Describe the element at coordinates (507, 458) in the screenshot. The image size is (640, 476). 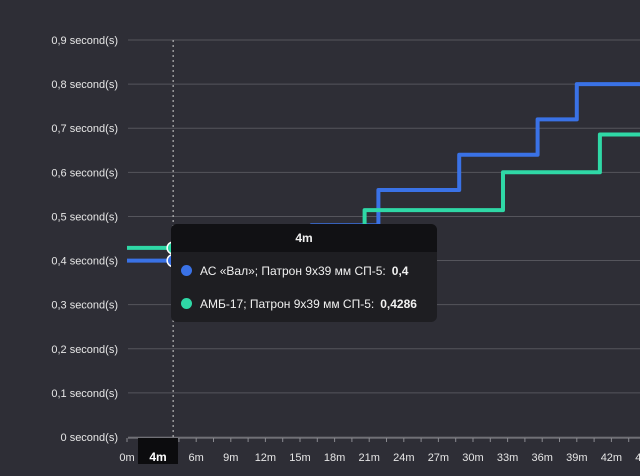
I see `x-tick-label: 33m` at that location.